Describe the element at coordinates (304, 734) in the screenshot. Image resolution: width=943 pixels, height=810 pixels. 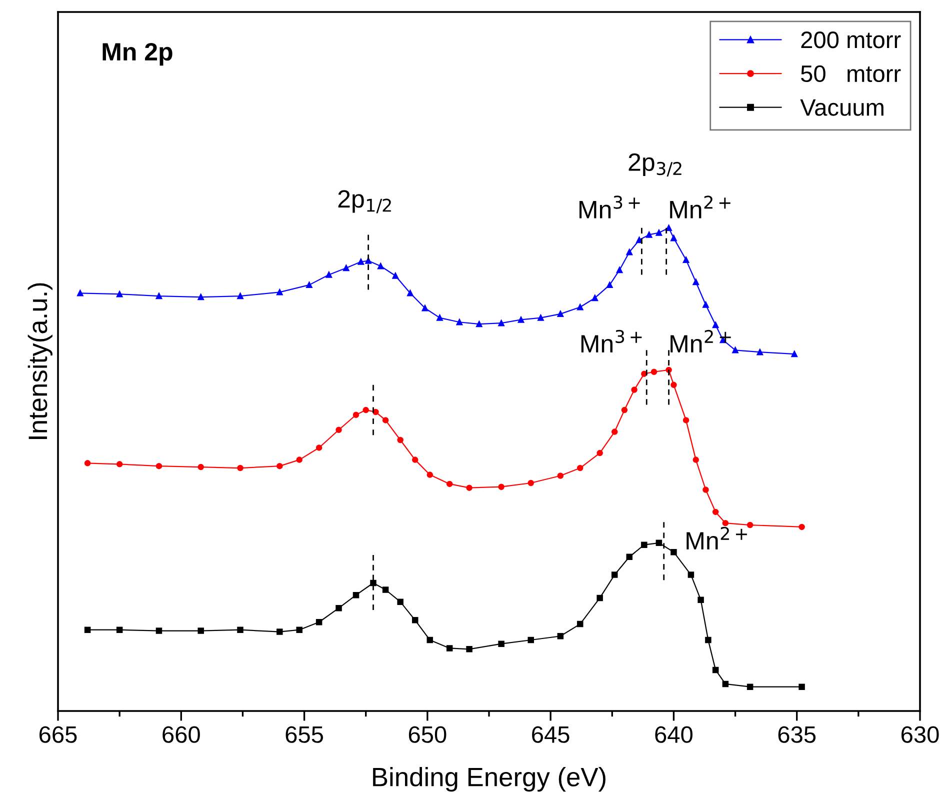
I see `x-tick-label: 655` at that location.